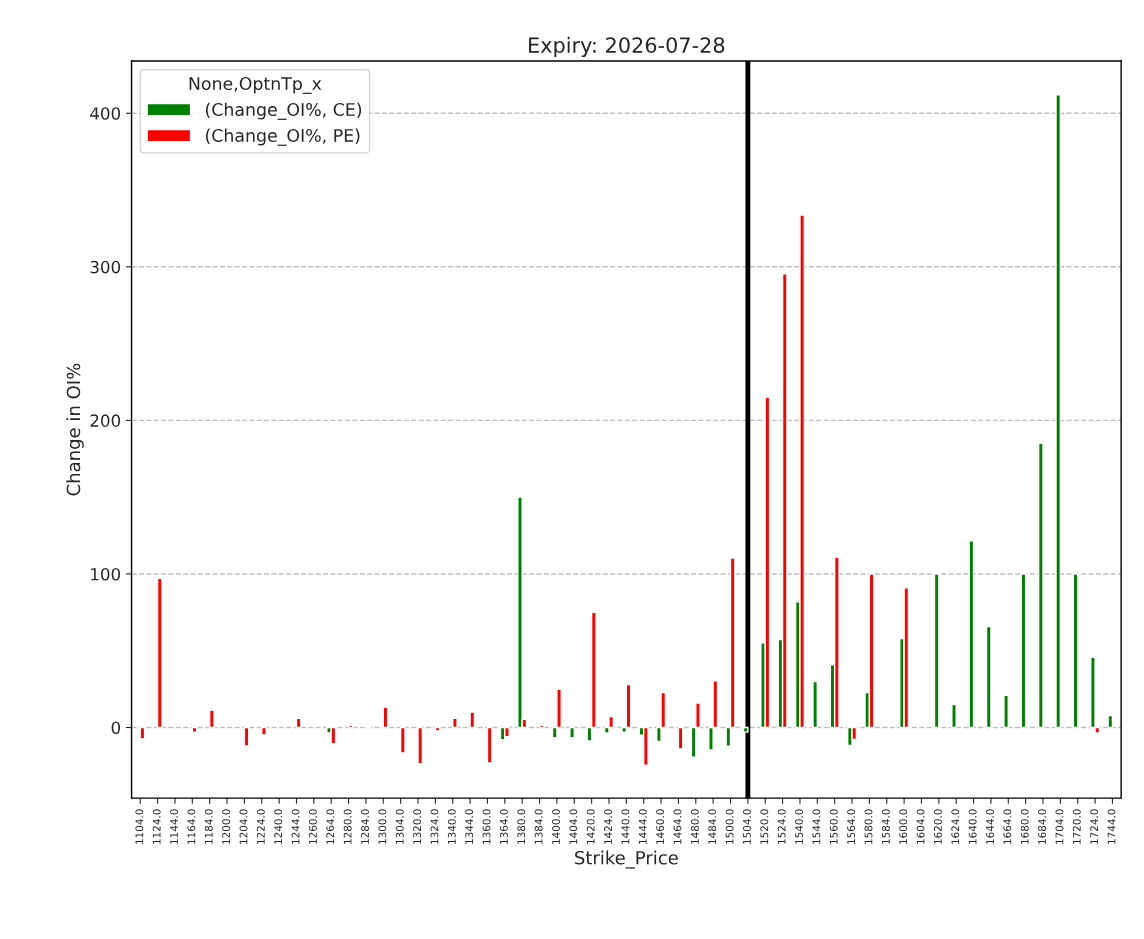  Describe the element at coordinates (486, 826) in the screenshot. I see `x-tick-label: 1360.0` at that location.